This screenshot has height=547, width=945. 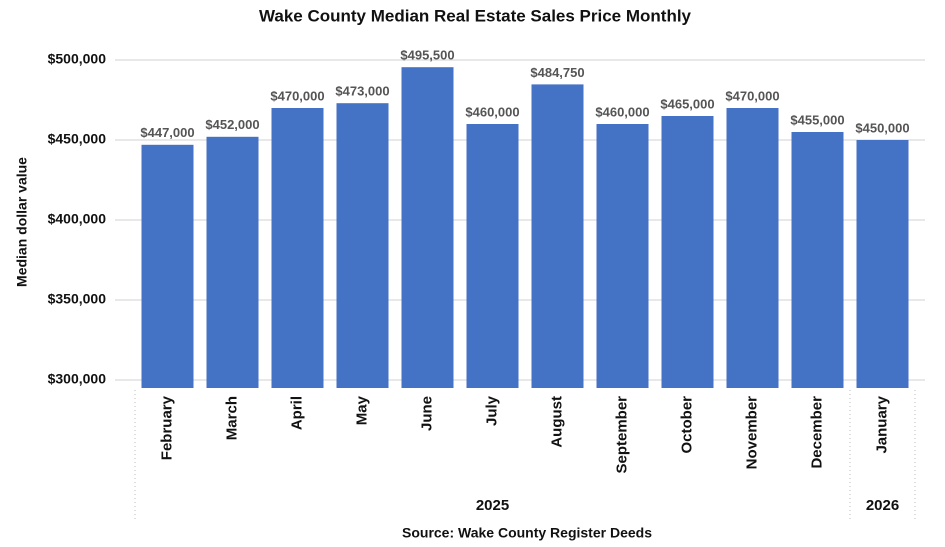 What do you see at coordinates (231, 418) in the screenshot?
I see `x-tick-label: March` at bounding box center [231, 418].